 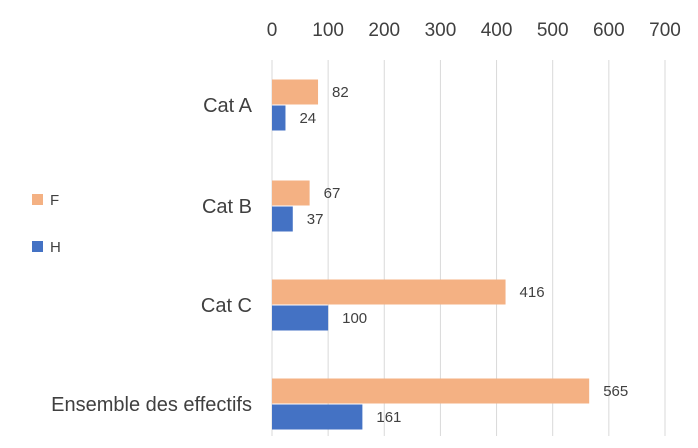 I want to click on legend-label-h: H, so click(x=55, y=247).